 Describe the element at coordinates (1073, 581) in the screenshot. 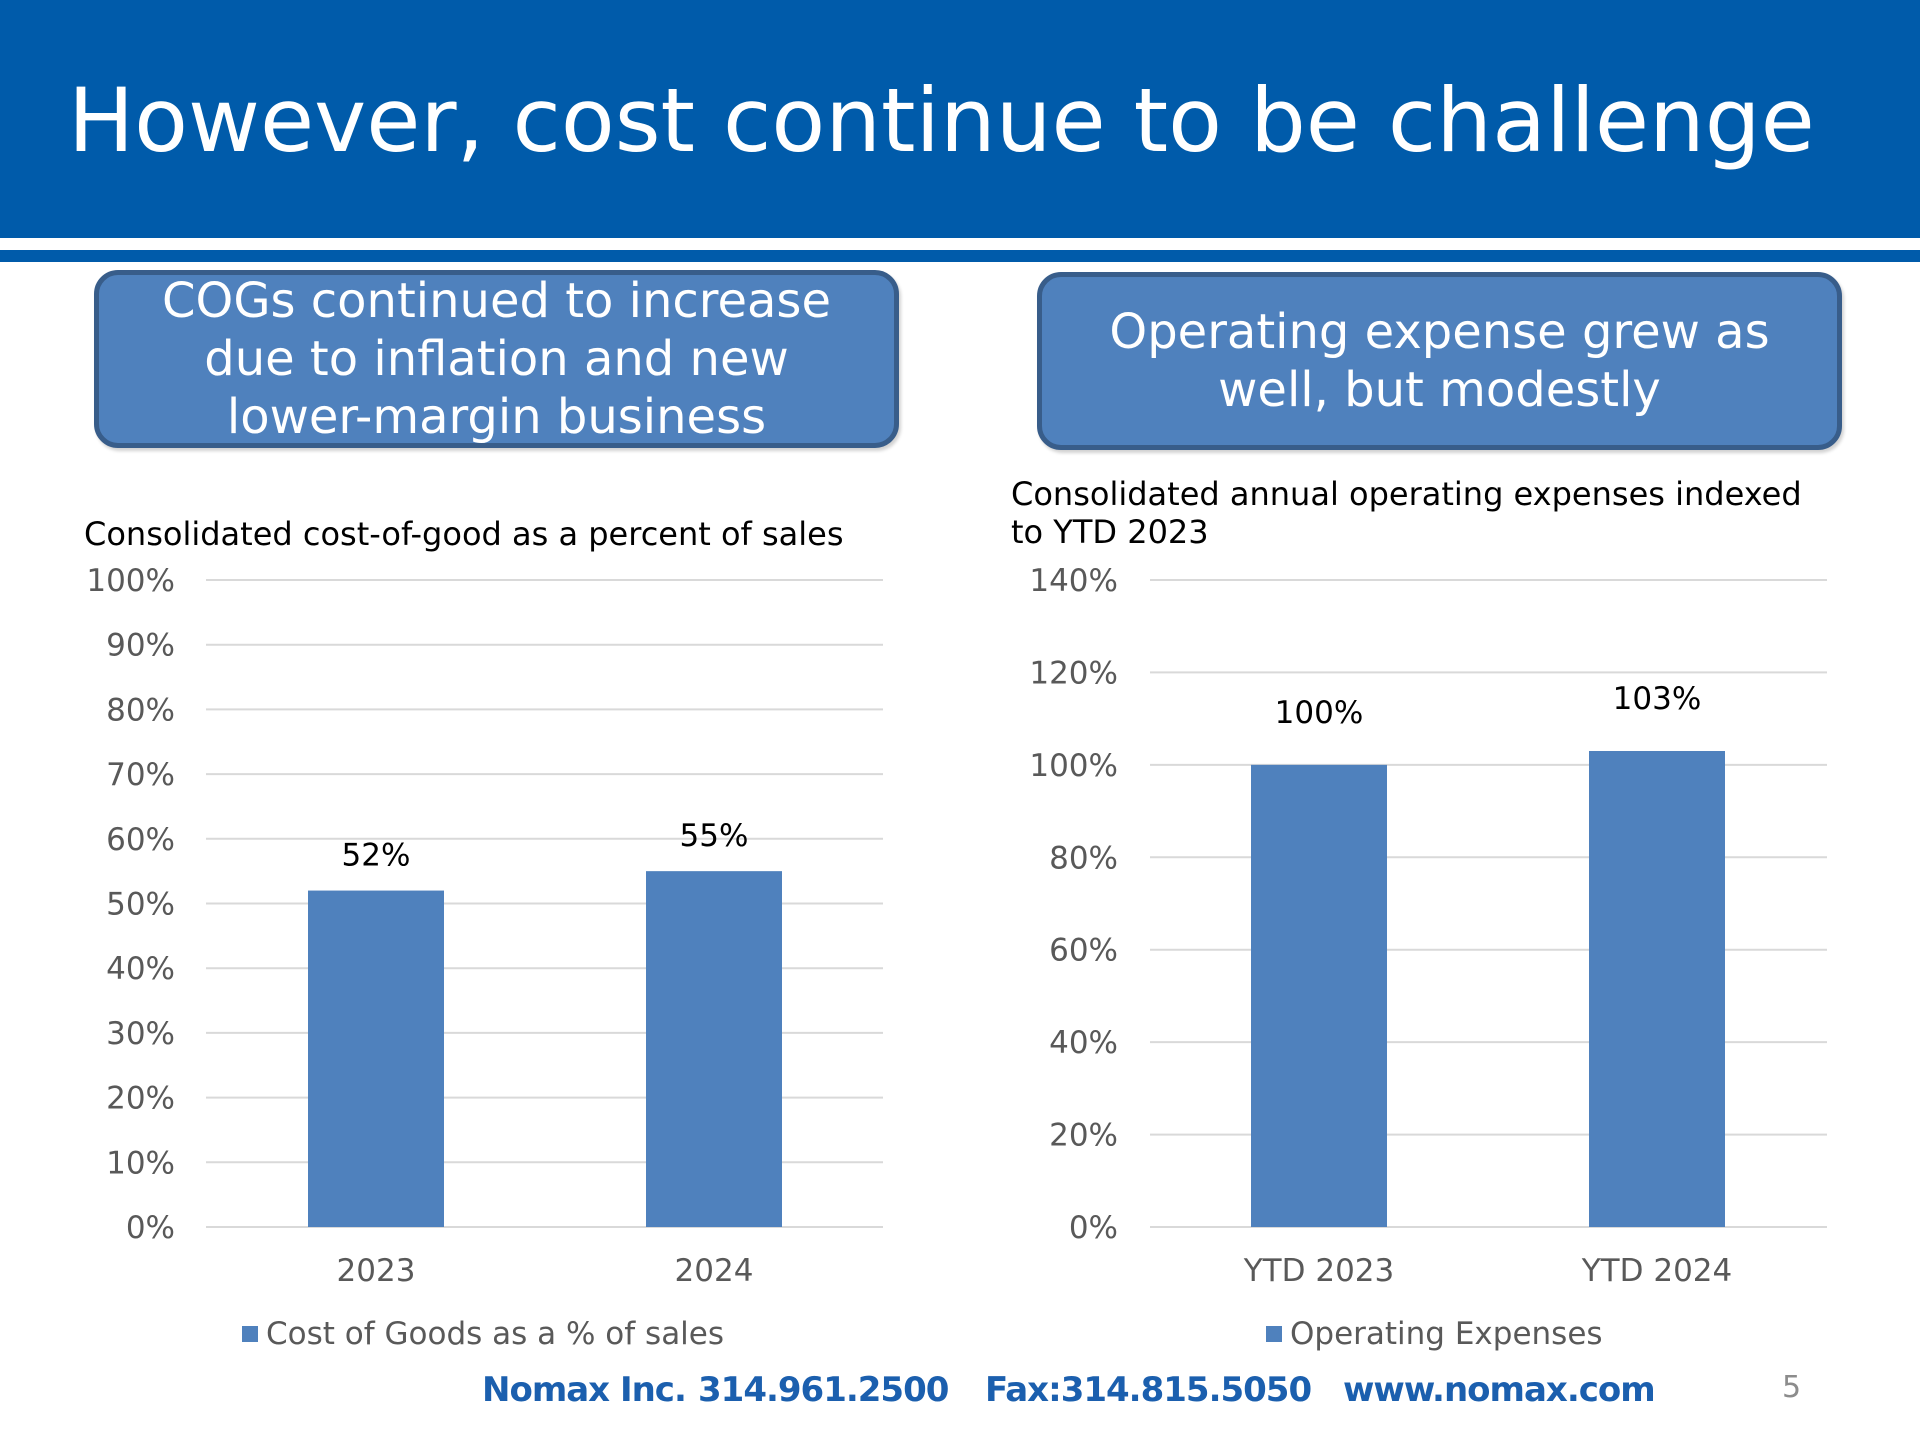

I see `y-tick-label: 140%` at that location.